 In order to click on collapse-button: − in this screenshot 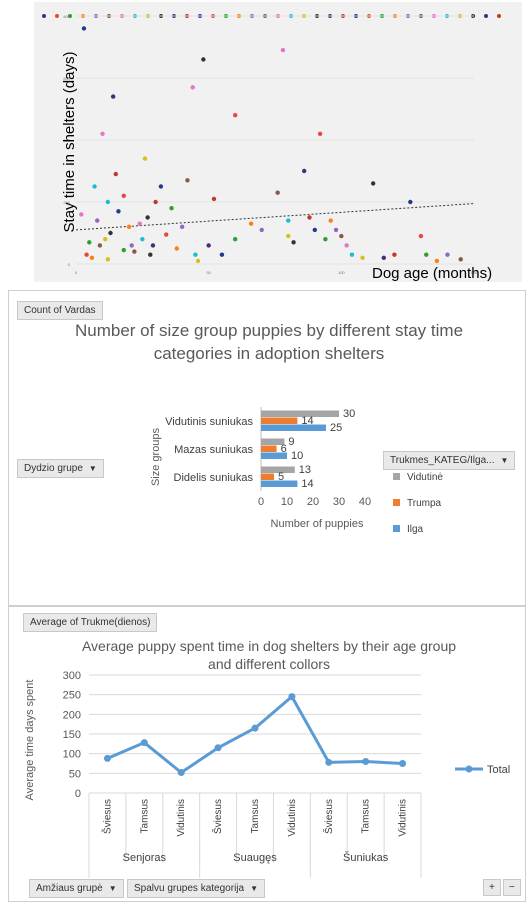, I will do `click(512, 887)`.